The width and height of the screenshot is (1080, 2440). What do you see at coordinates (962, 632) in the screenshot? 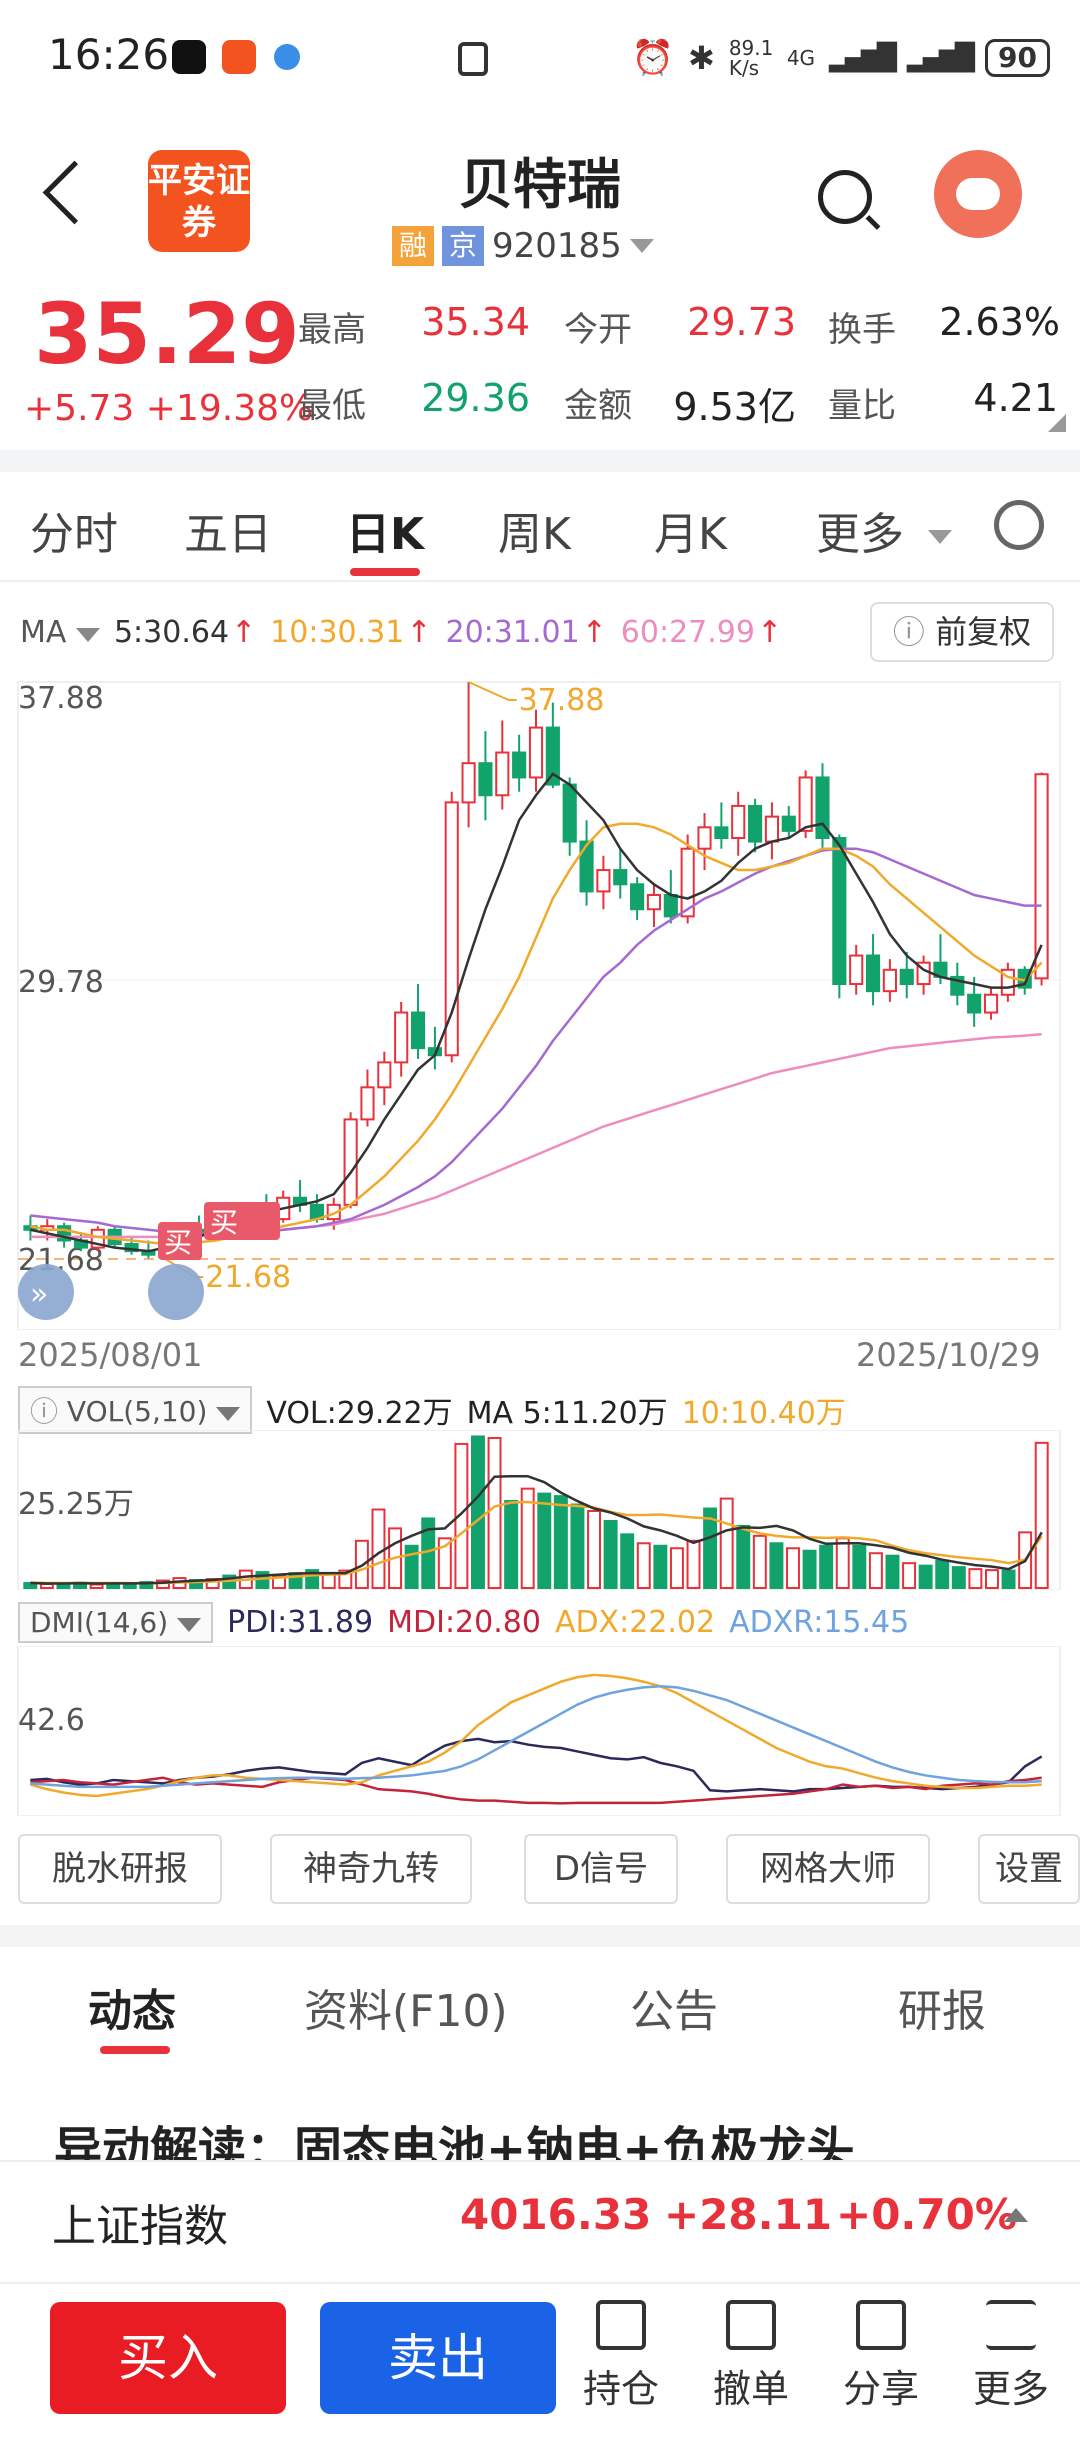
I see `price-adjust-button: ⓘ 前复权` at bounding box center [962, 632].